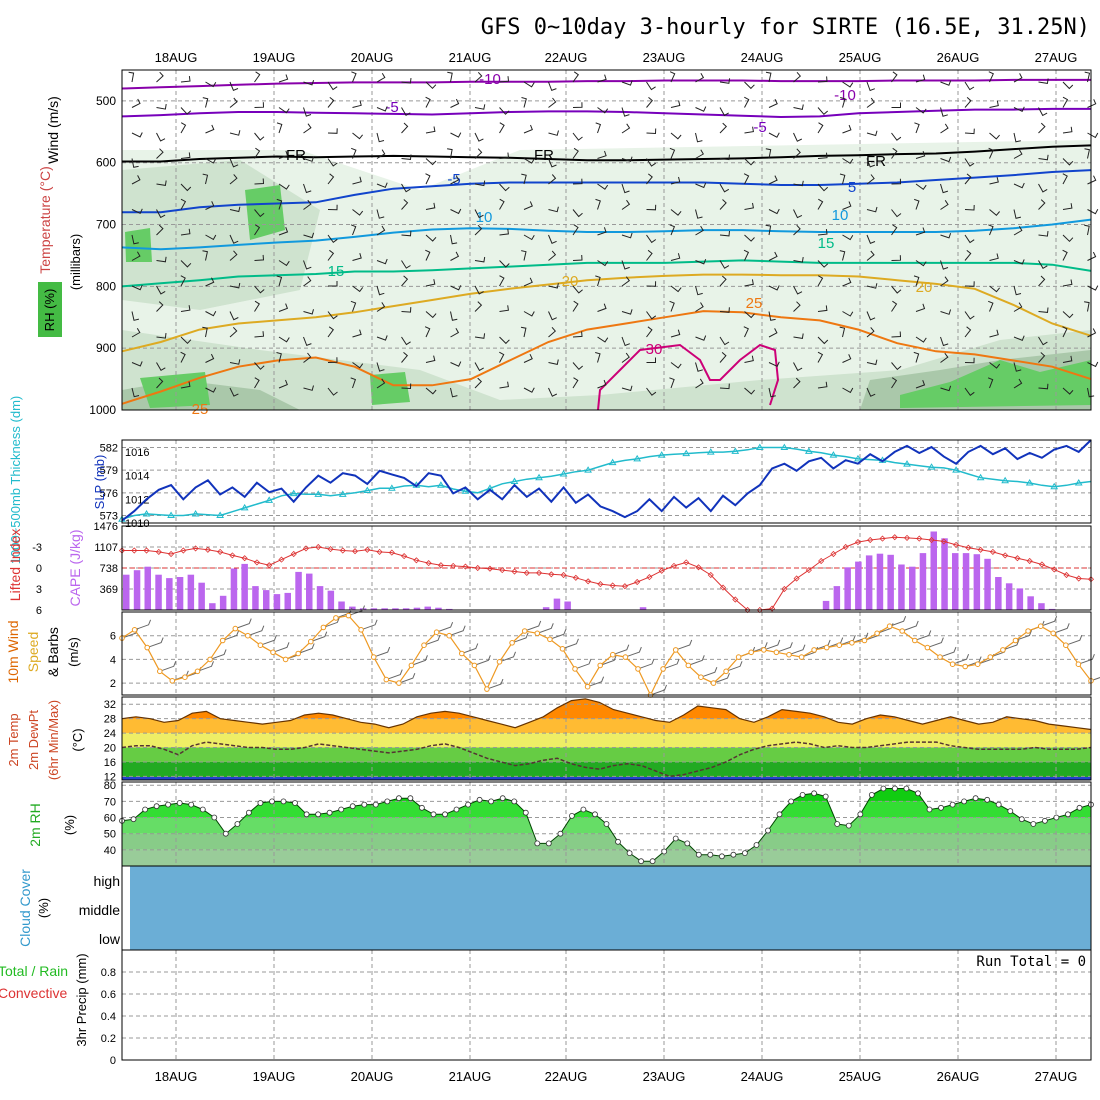  Describe the element at coordinates (99, 482) in the screenshot. I see `slp-label: SLP (mb)` at that location.